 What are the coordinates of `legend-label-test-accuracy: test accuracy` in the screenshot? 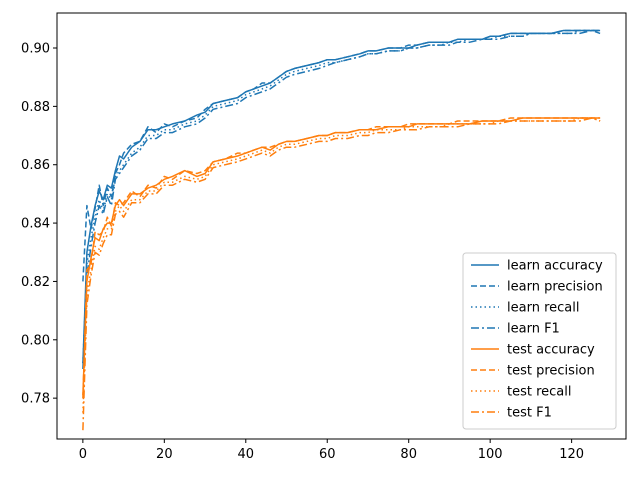 It's located at (551, 350).